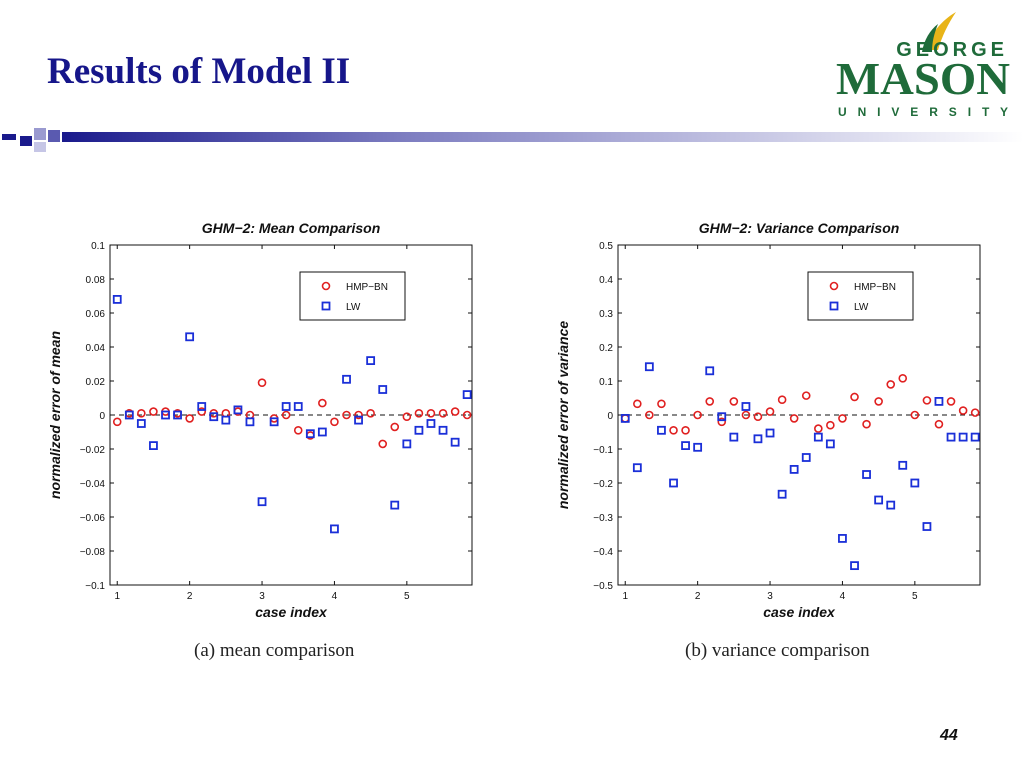 This screenshot has width=1024, height=768. I want to click on logo-line-university: U N I V E R S I T Y, so click(923, 112).